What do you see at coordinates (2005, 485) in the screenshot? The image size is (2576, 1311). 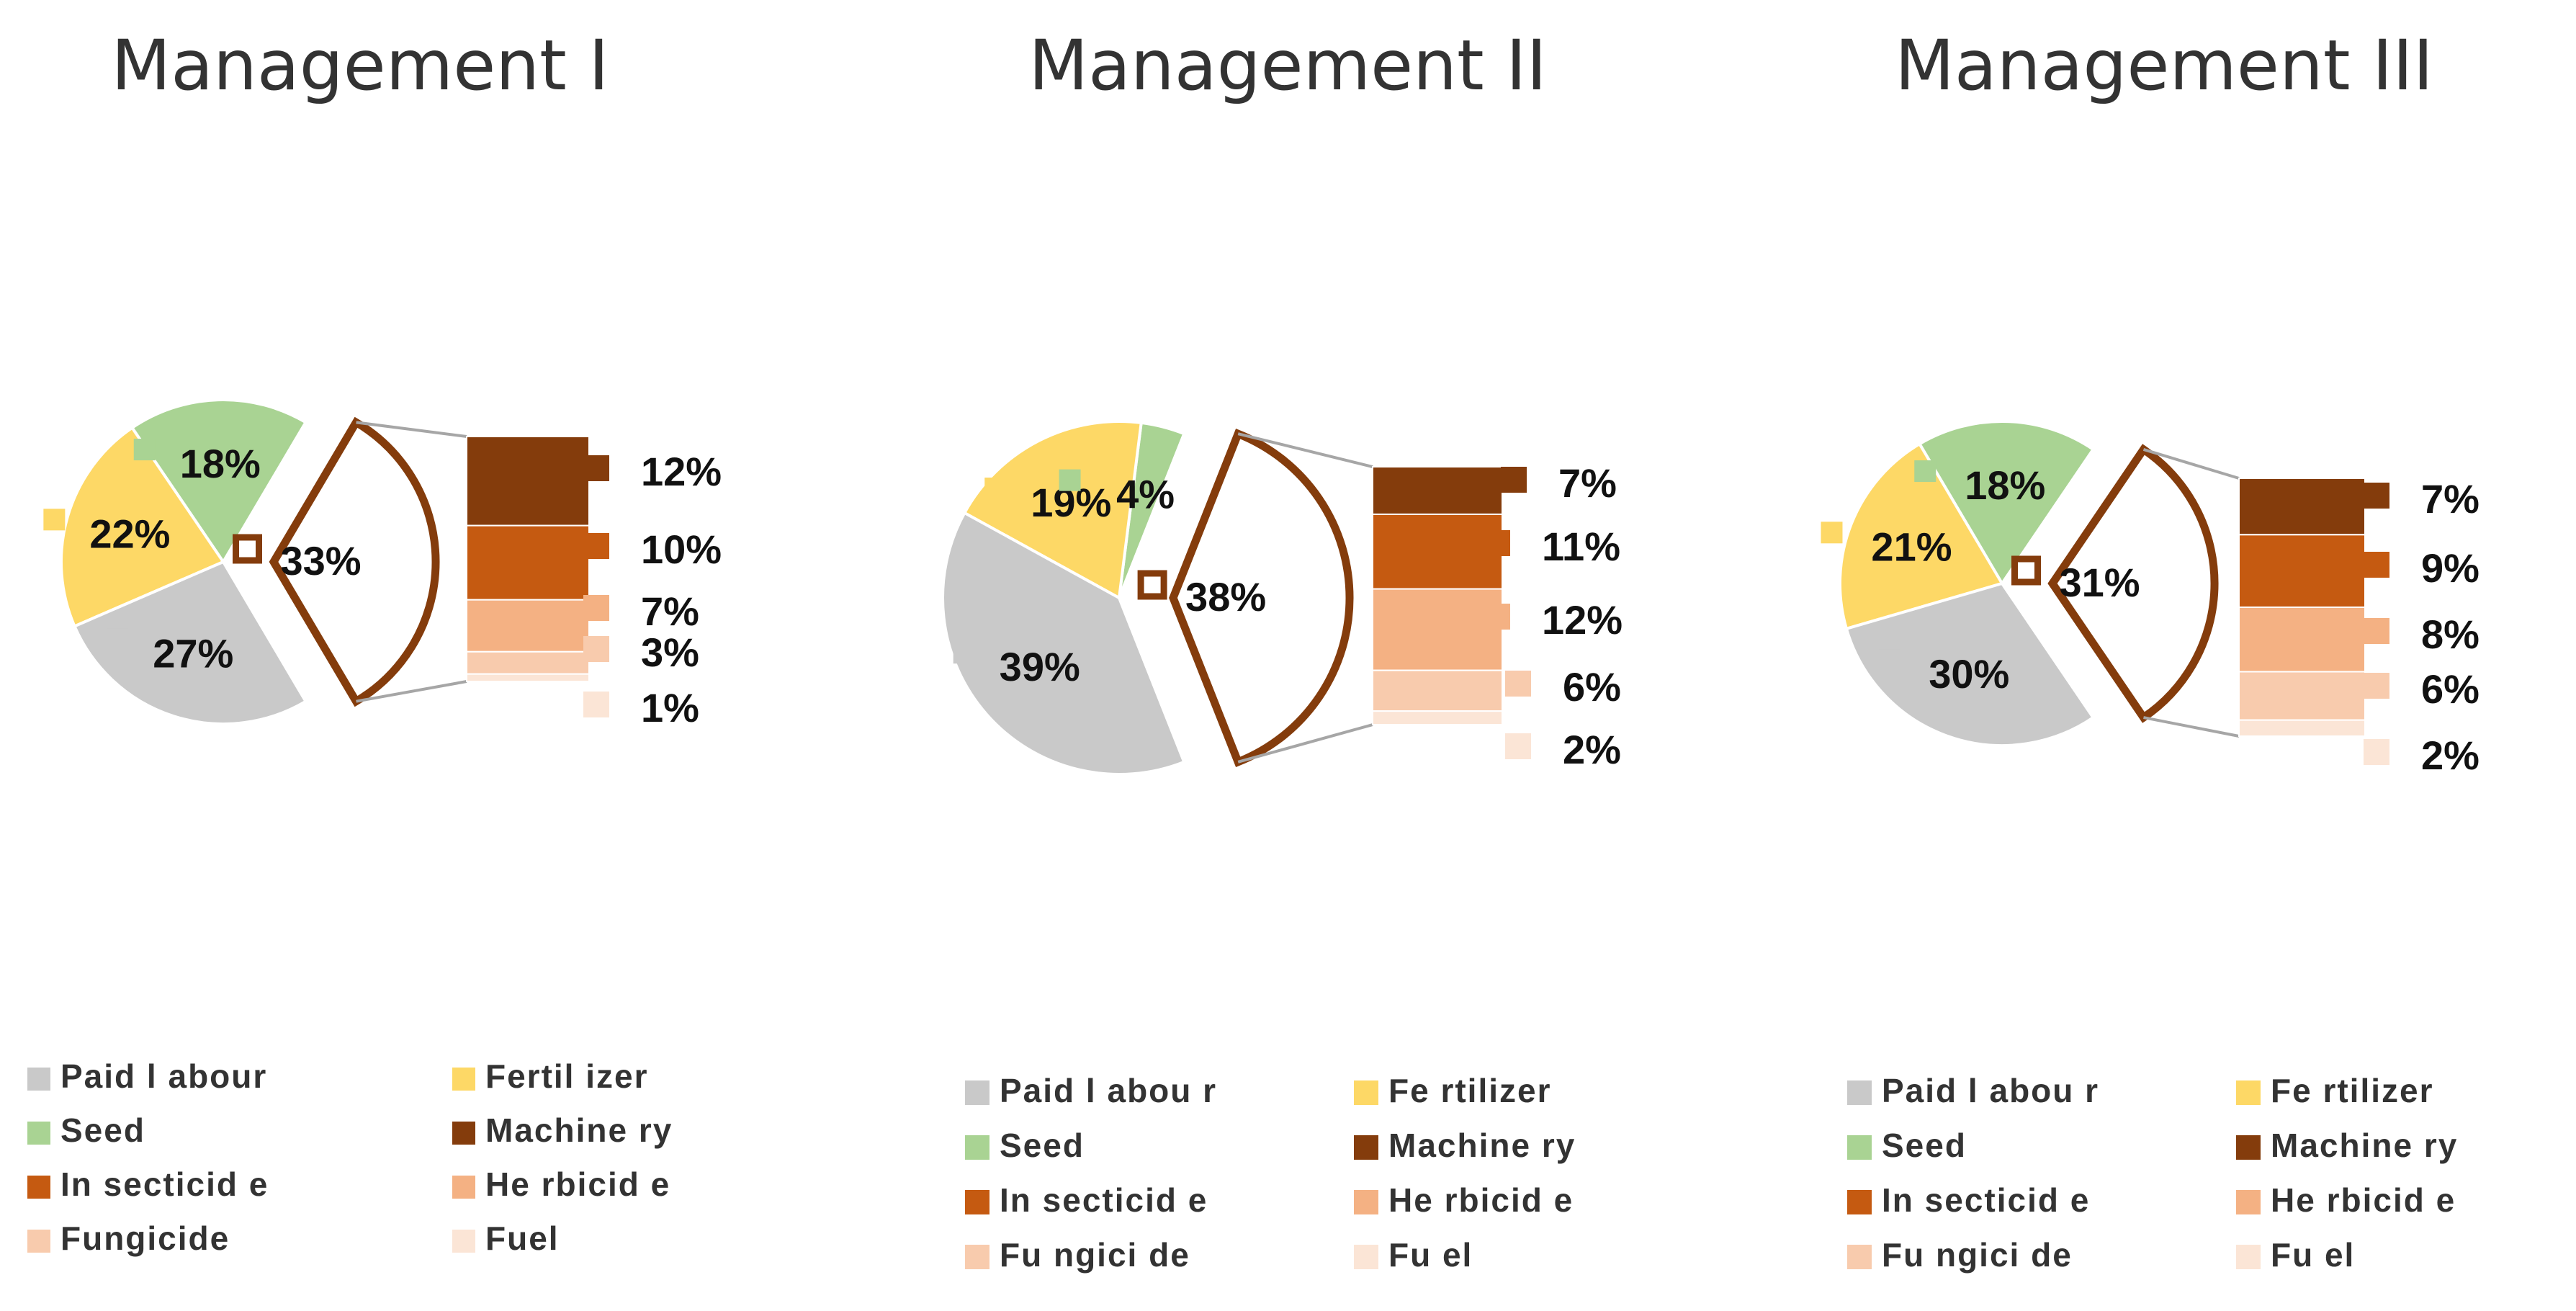 I see `pie-label-seed: 18%` at bounding box center [2005, 485].